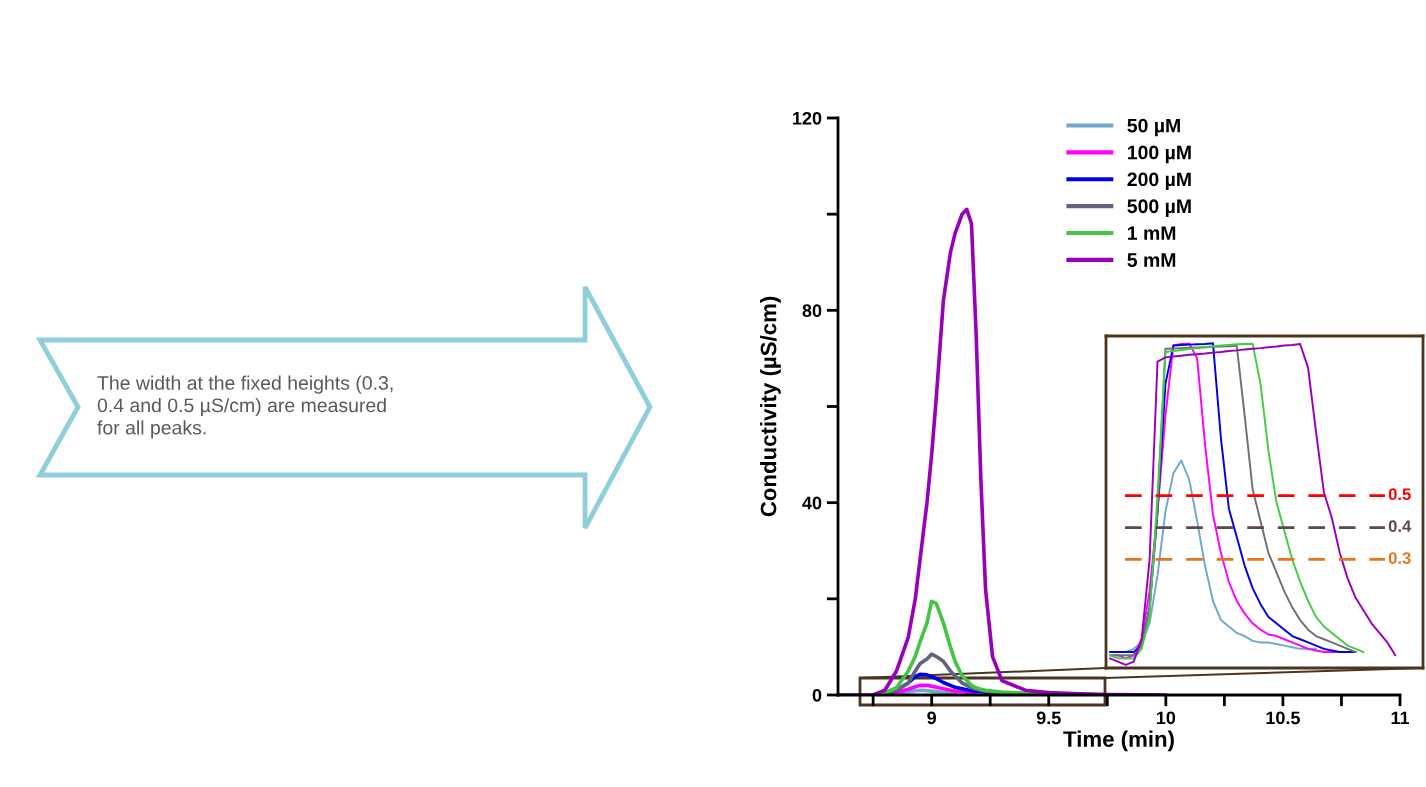 The width and height of the screenshot is (1426, 787). Describe the element at coordinates (1399, 494) in the screenshot. I see `ref-line-label: 0.5` at that location.